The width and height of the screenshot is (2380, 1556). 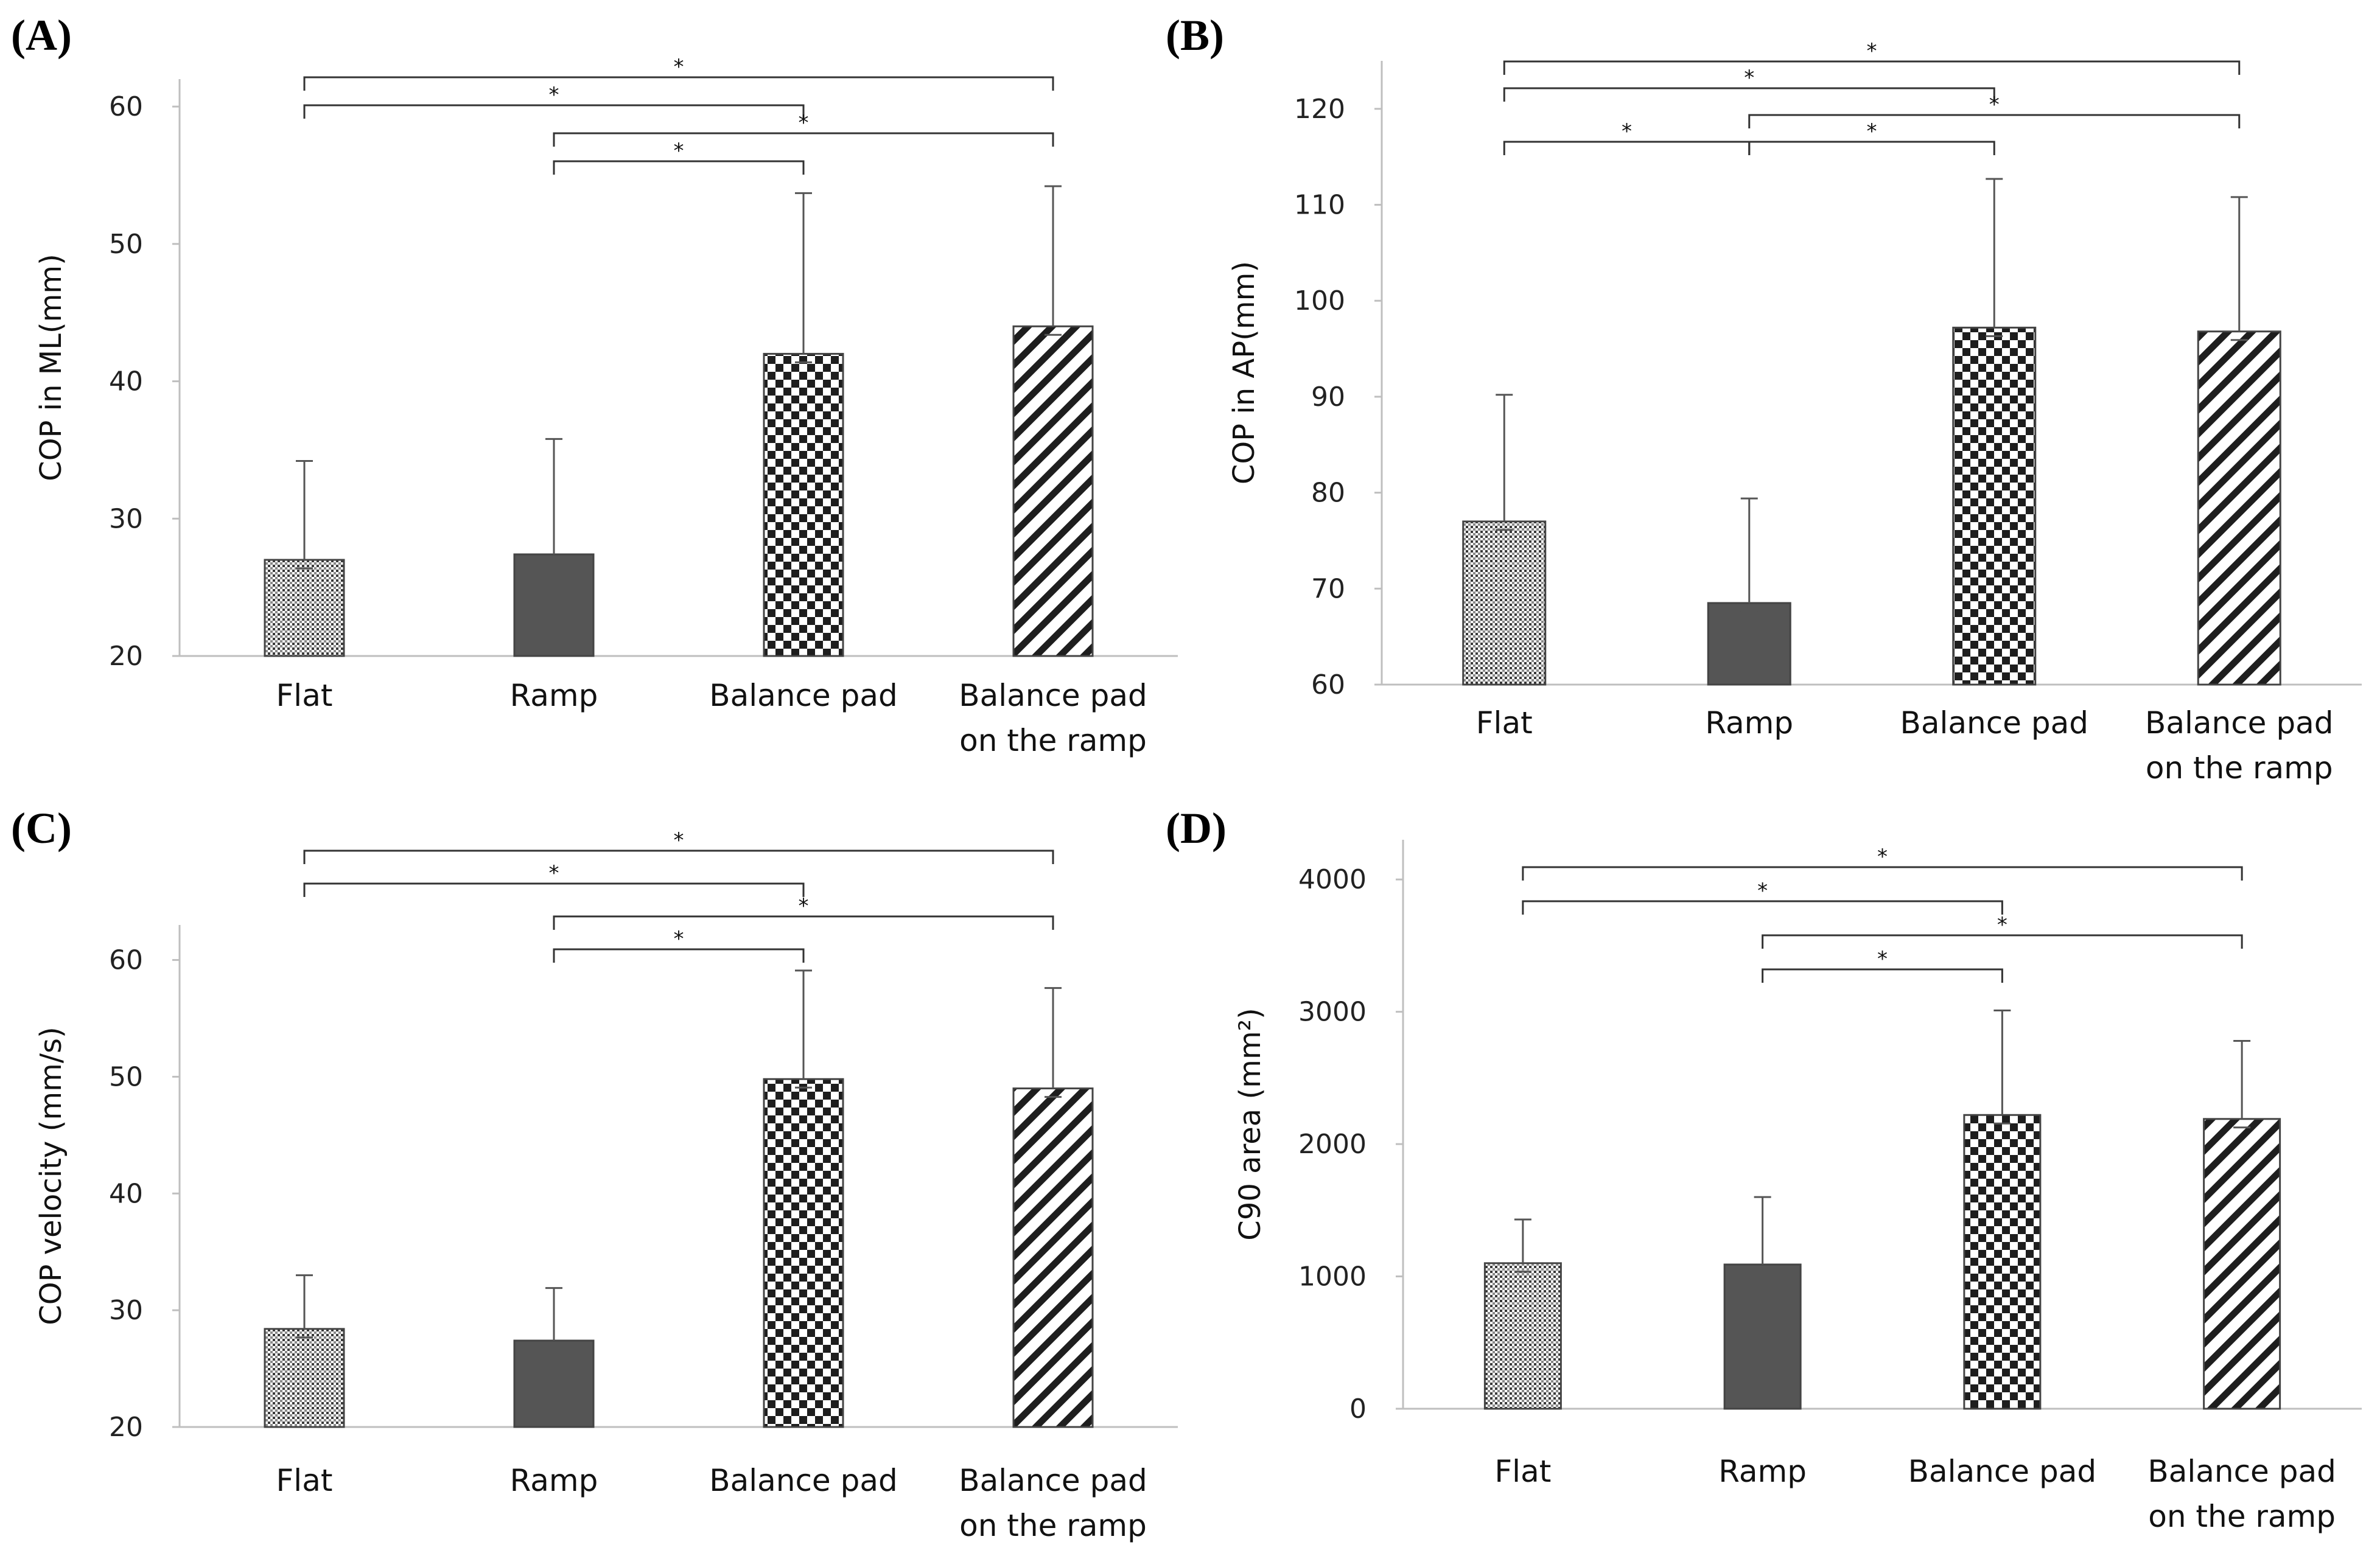 I want to click on y-tick-label: 70, so click(x=1328, y=588).